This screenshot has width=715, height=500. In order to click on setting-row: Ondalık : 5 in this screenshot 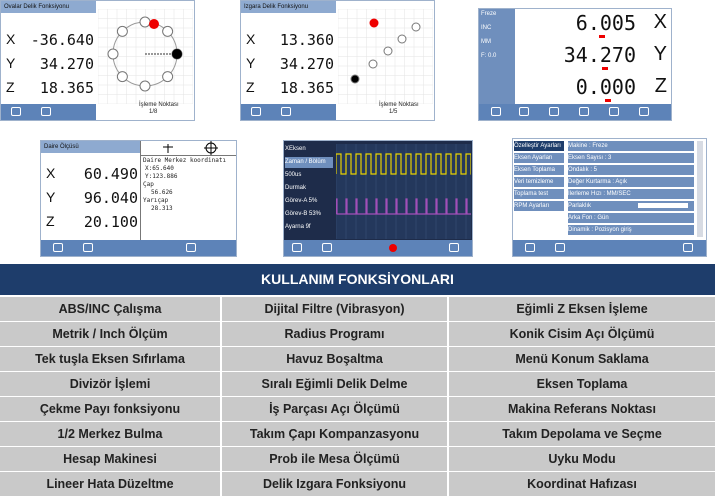, I will do `click(631, 170)`.